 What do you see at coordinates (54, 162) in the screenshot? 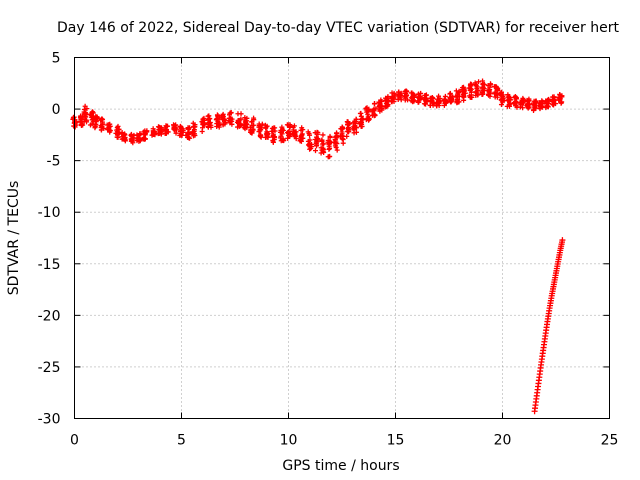
I see `y-tick-label: -5` at bounding box center [54, 162].